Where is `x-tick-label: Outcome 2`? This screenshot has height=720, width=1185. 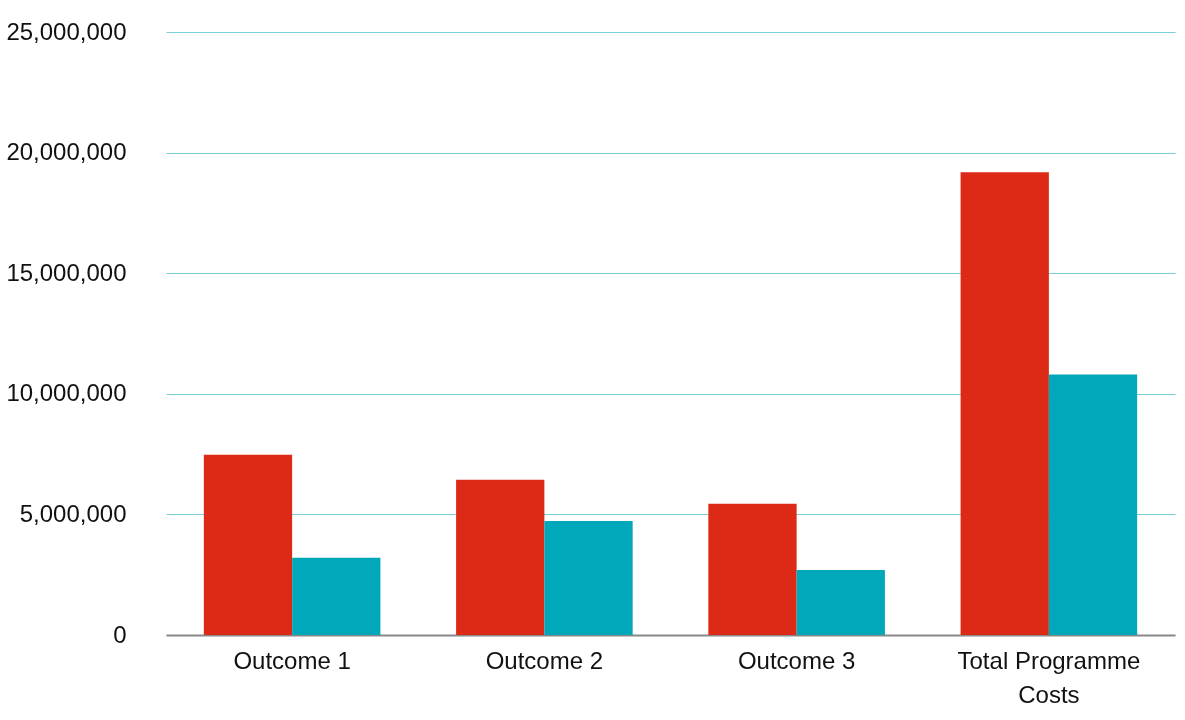
x-tick-label: Outcome 2 is located at coordinates (544, 660).